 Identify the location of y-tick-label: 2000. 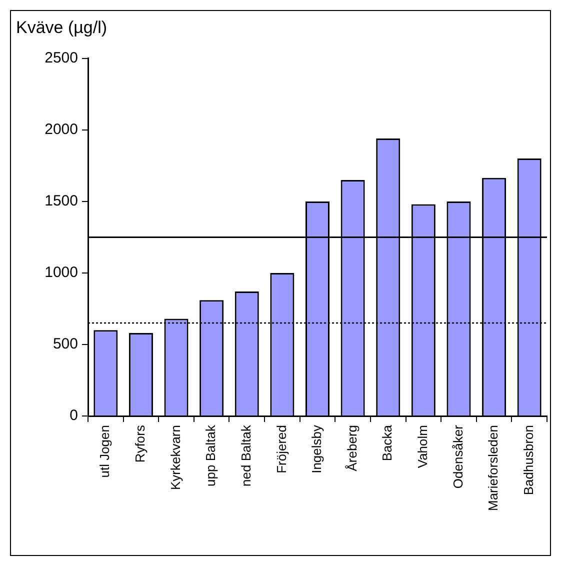
(61, 129).